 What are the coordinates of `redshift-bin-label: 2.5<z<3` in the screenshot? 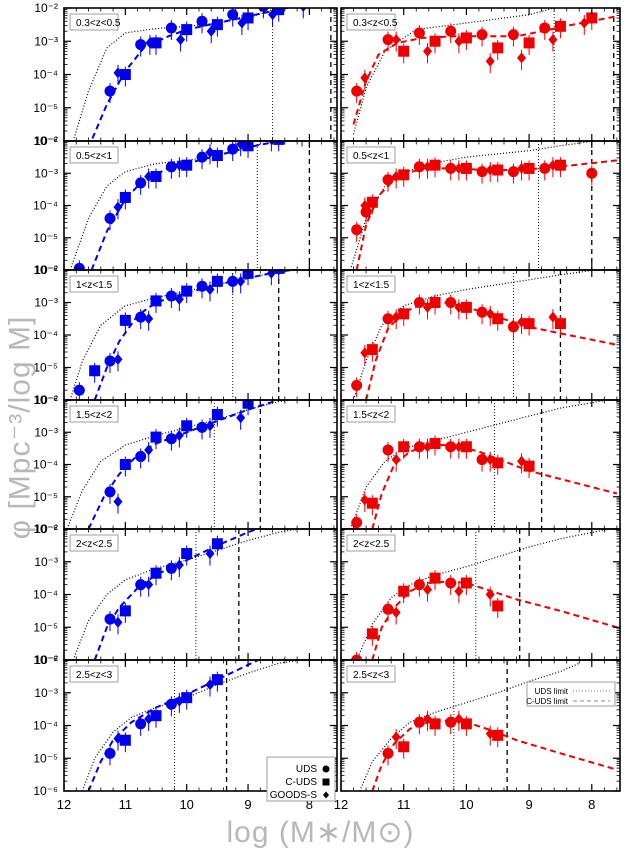 It's located at (94, 674).